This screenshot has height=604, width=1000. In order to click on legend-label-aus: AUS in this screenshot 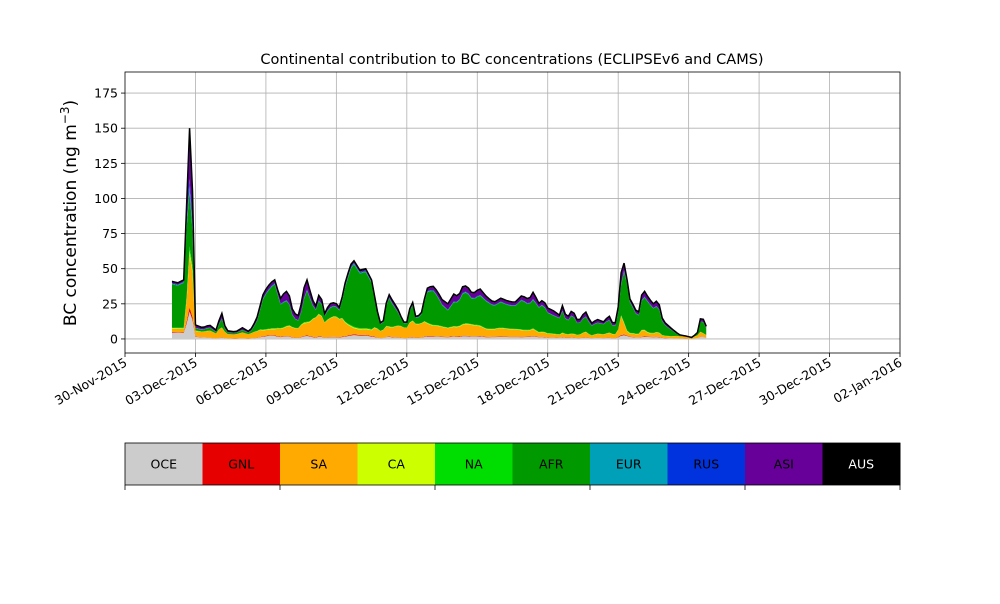, I will do `click(861, 464)`.